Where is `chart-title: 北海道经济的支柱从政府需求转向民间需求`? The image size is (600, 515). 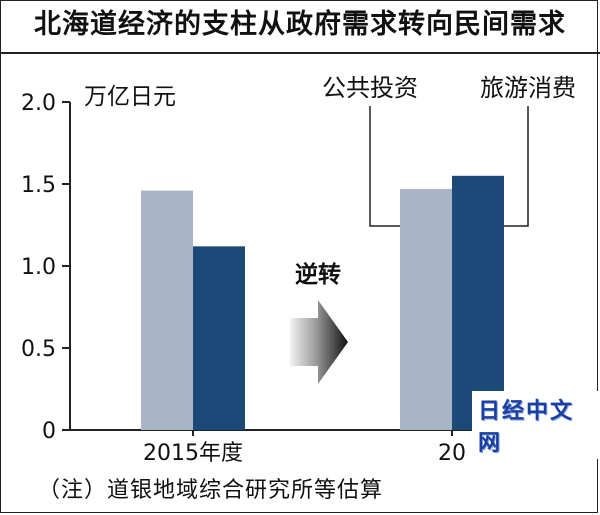
chart-title: 北海道经济的支柱从政府需求转向民间需求 is located at coordinates (300, 24).